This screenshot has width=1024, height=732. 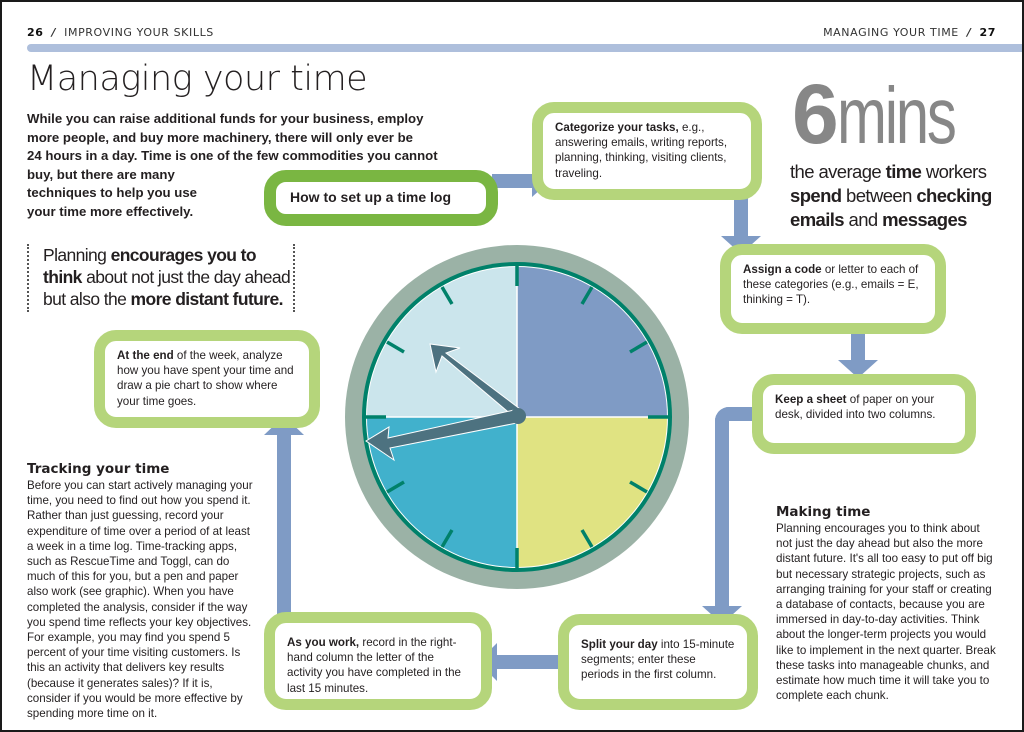 What do you see at coordinates (838, 171) in the screenshot?
I see `caption-text: the average` at bounding box center [838, 171].